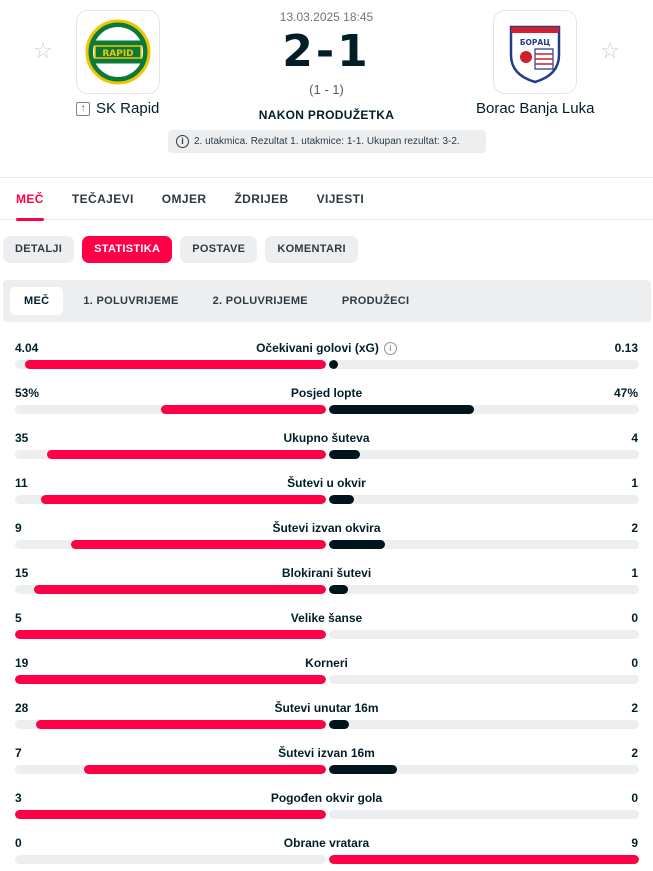 This screenshot has width=653, height=871. I want to click on subtab-statistika: STATISTIKA, so click(127, 249).